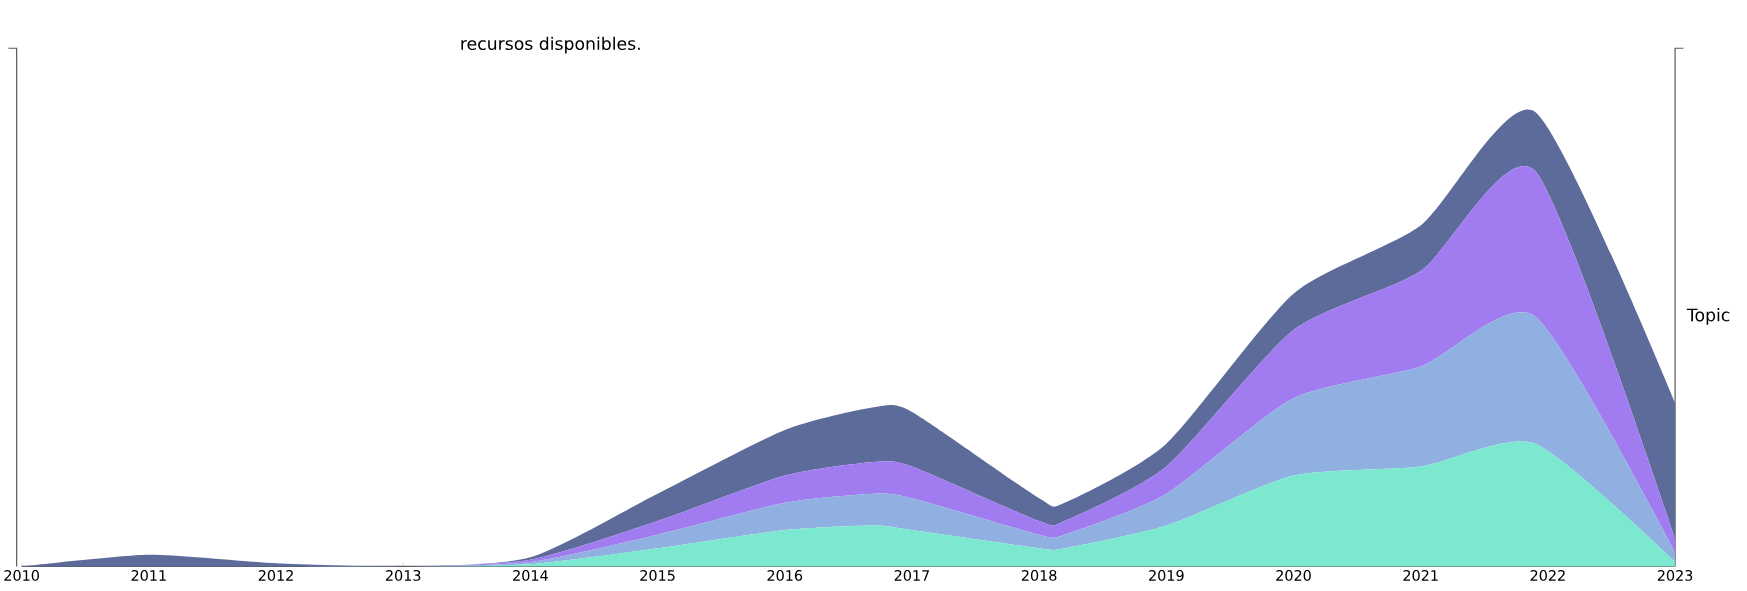 The height and width of the screenshot is (591, 1747). Describe the element at coordinates (1420, 575) in the screenshot. I see `x-tick-label: 2021` at that location.